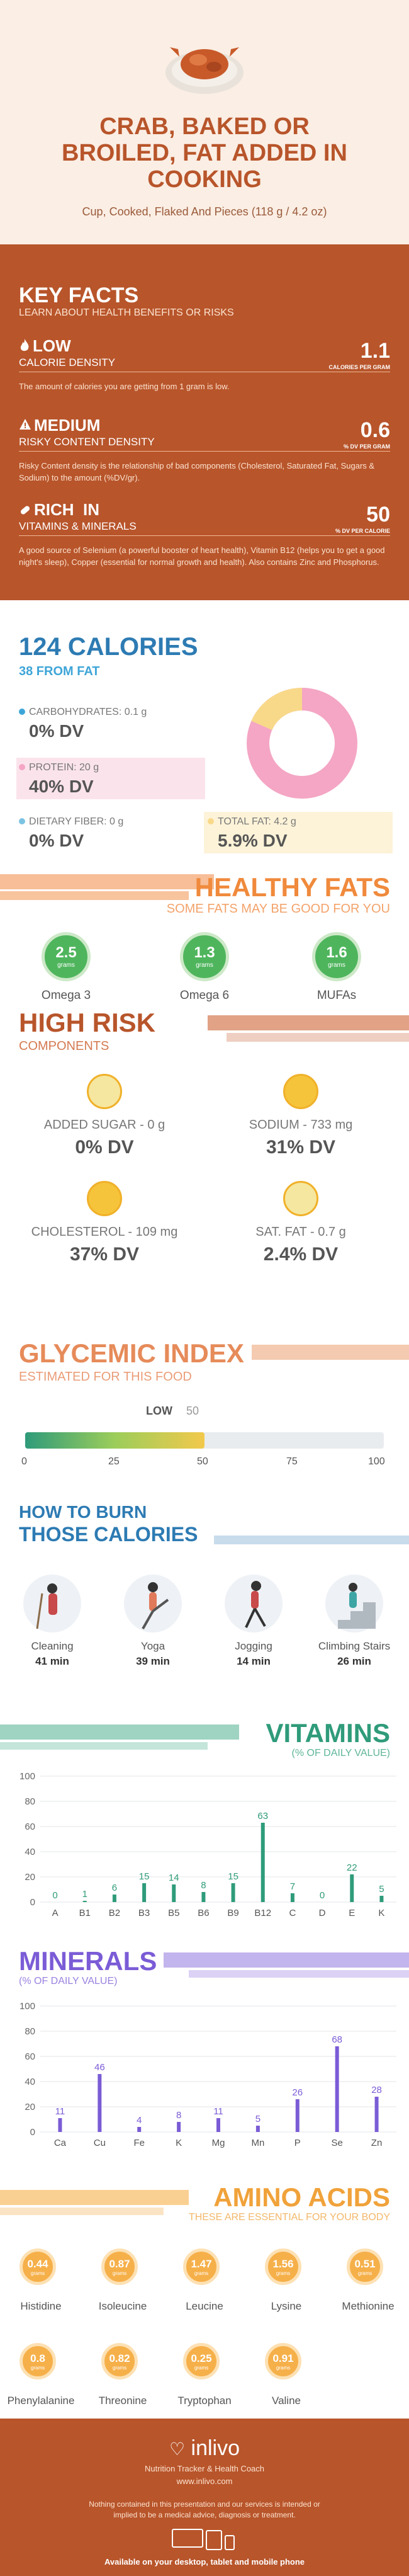 The image size is (409, 2576). Describe the element at coordinates (83, 712) in the screenshot. I see `carbs-label: CARBOHYDRATES: 0.1 g` at that location.